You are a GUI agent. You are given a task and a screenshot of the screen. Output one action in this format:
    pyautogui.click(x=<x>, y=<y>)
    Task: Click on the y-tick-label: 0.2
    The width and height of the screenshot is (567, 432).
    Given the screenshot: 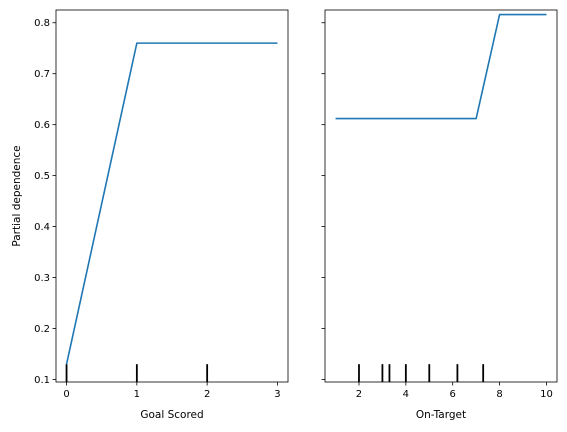 What is the action you would take?
    pyautogui.click(x=42, y=329)
    